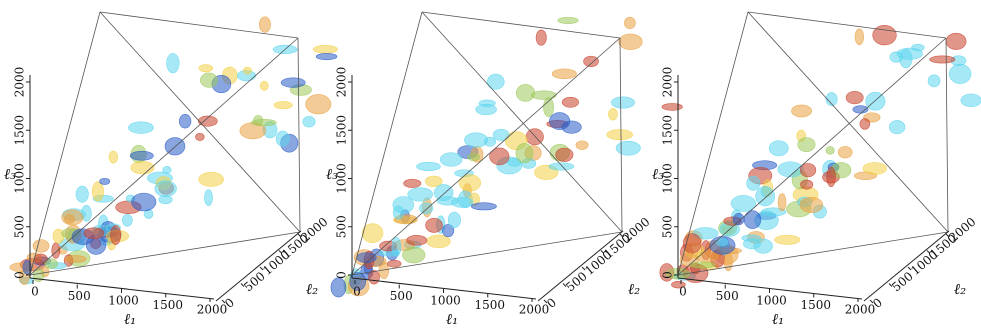 Image resolution: width=981 pixels, height=333 pixels. I want to click on z-axis-label: ℓ₃, so click(332, 174).